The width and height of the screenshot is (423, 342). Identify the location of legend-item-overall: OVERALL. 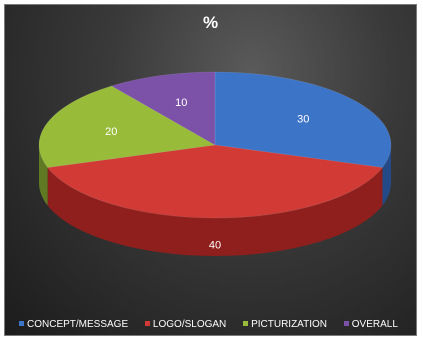
(371, 324).